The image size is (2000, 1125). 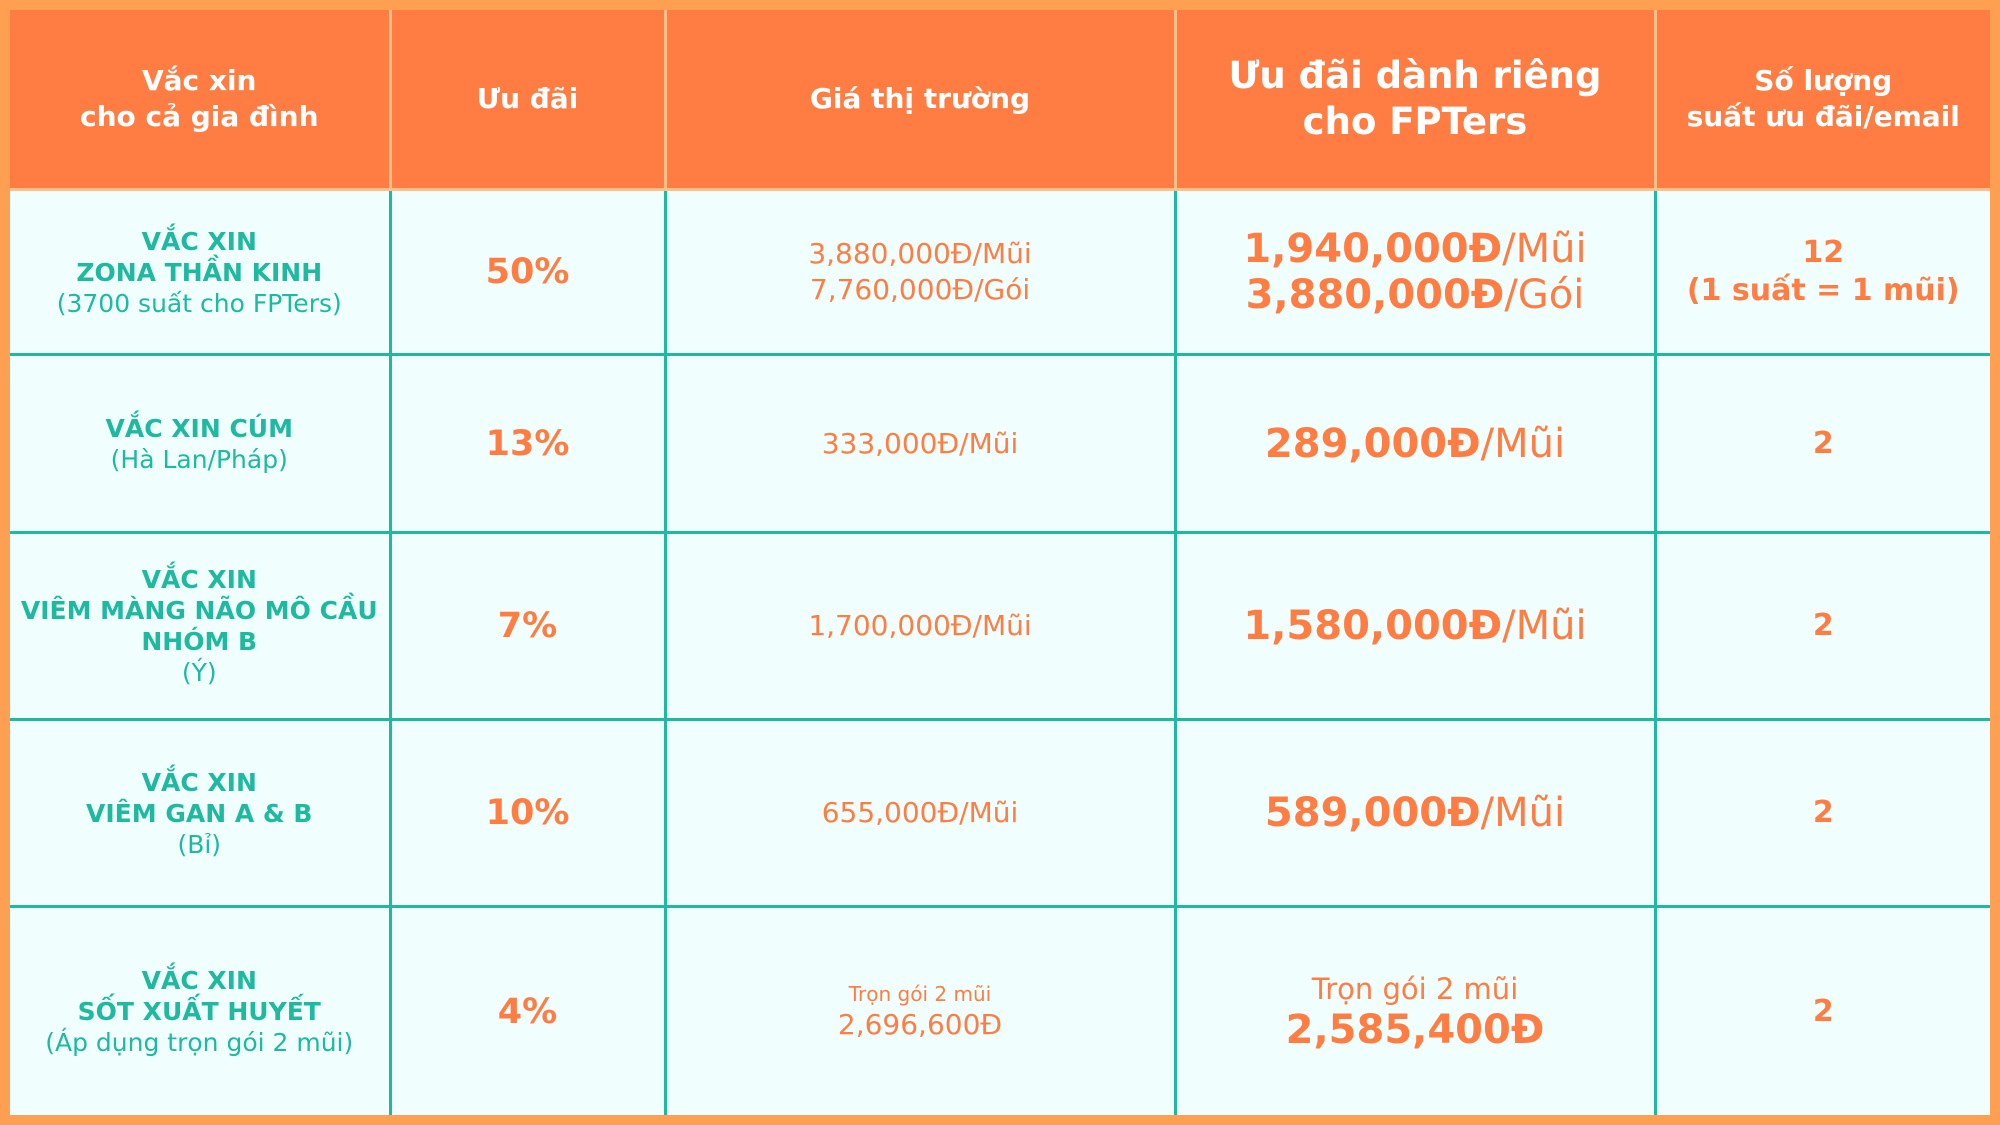 I want to click on fpt-price: 589,000Đ, so click(x=1372, y=813).